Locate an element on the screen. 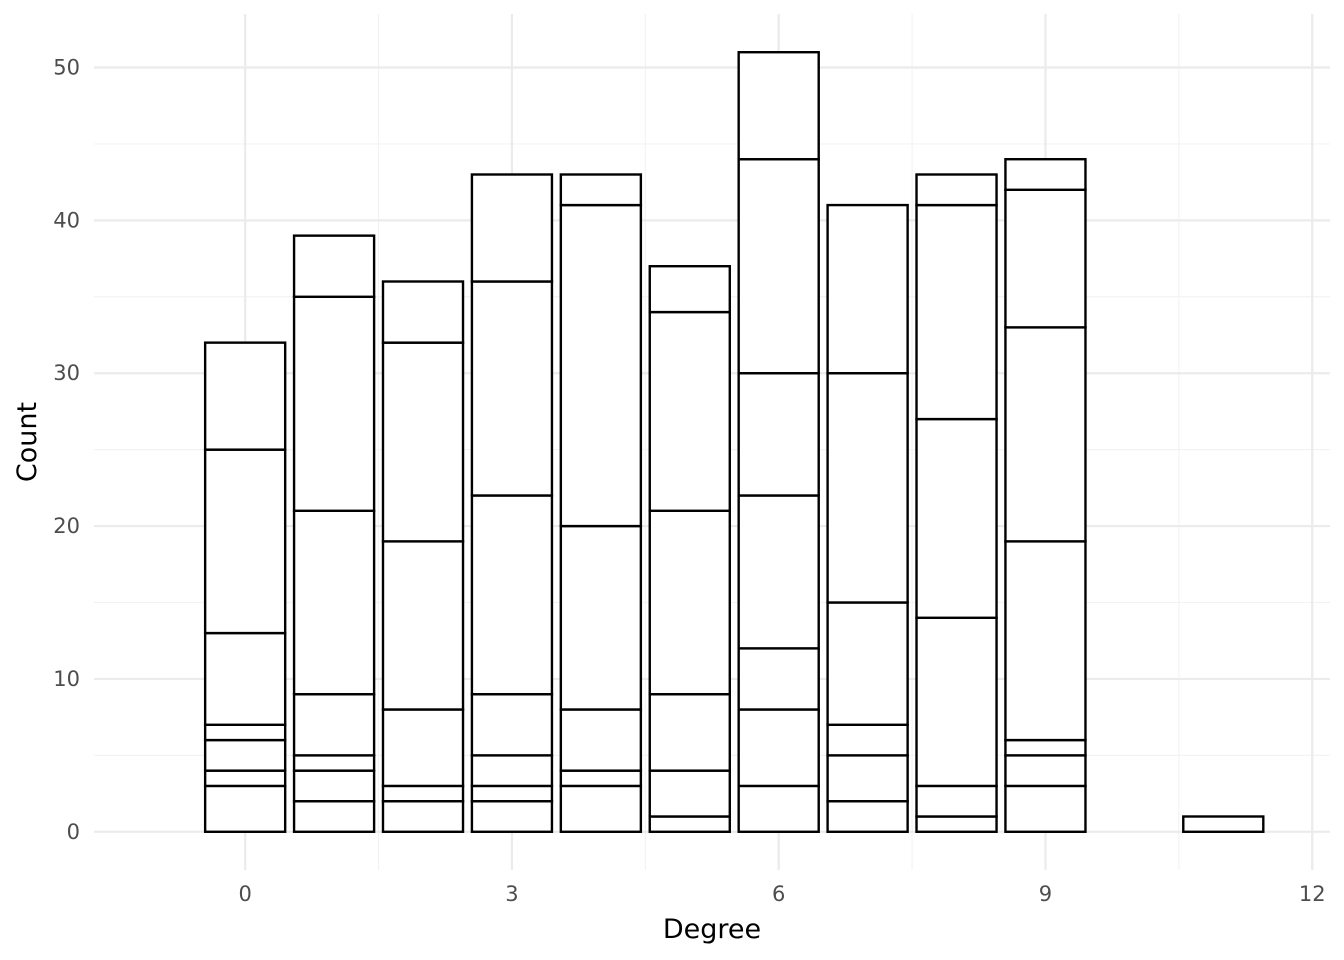  y-tick-label: 0 is located at coordinates (73, 832).